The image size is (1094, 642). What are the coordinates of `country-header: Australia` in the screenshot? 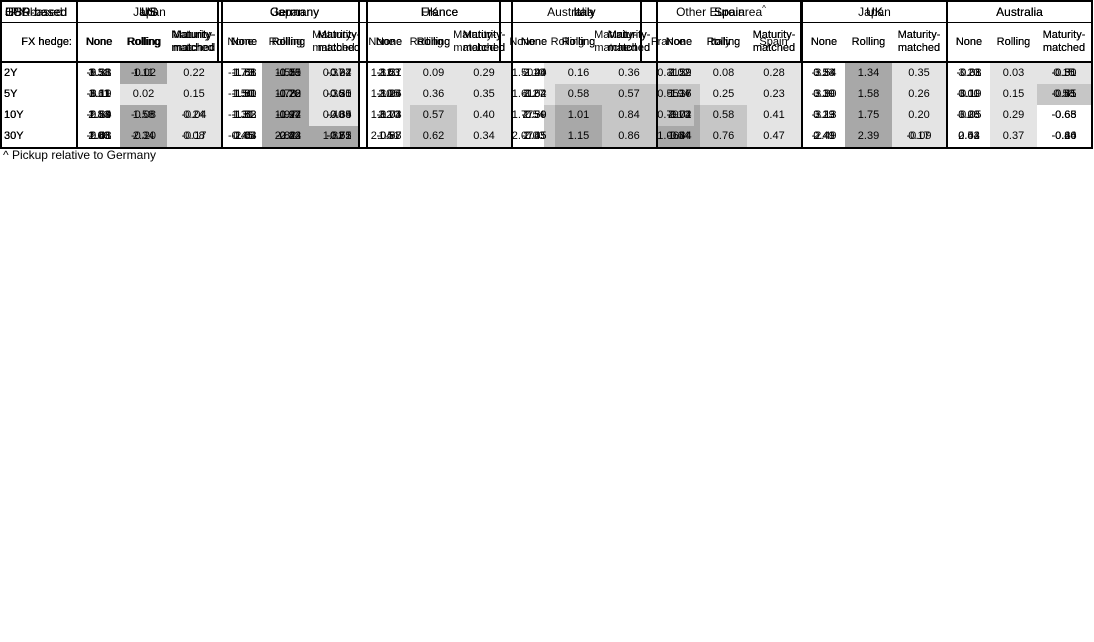 It's located at (1019, 12).